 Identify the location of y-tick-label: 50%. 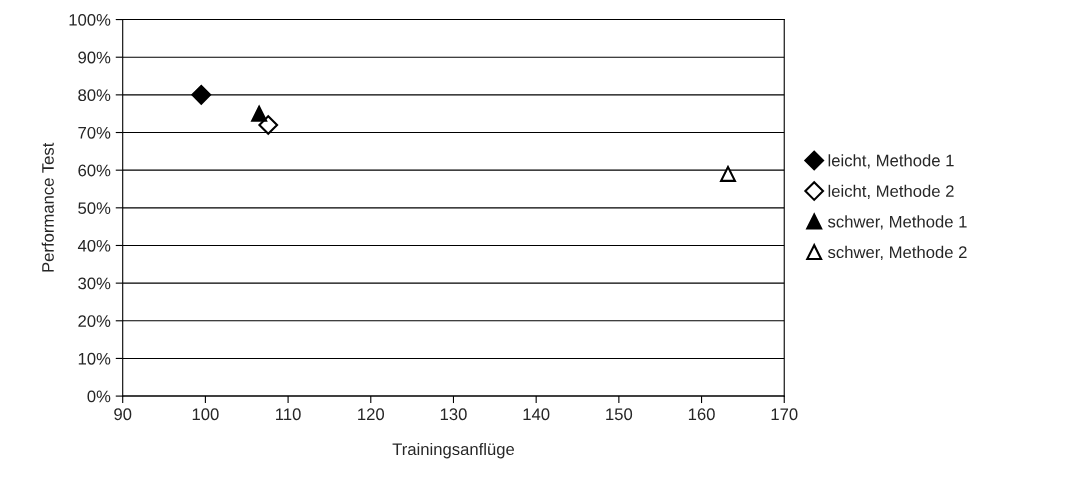
(94, 208).